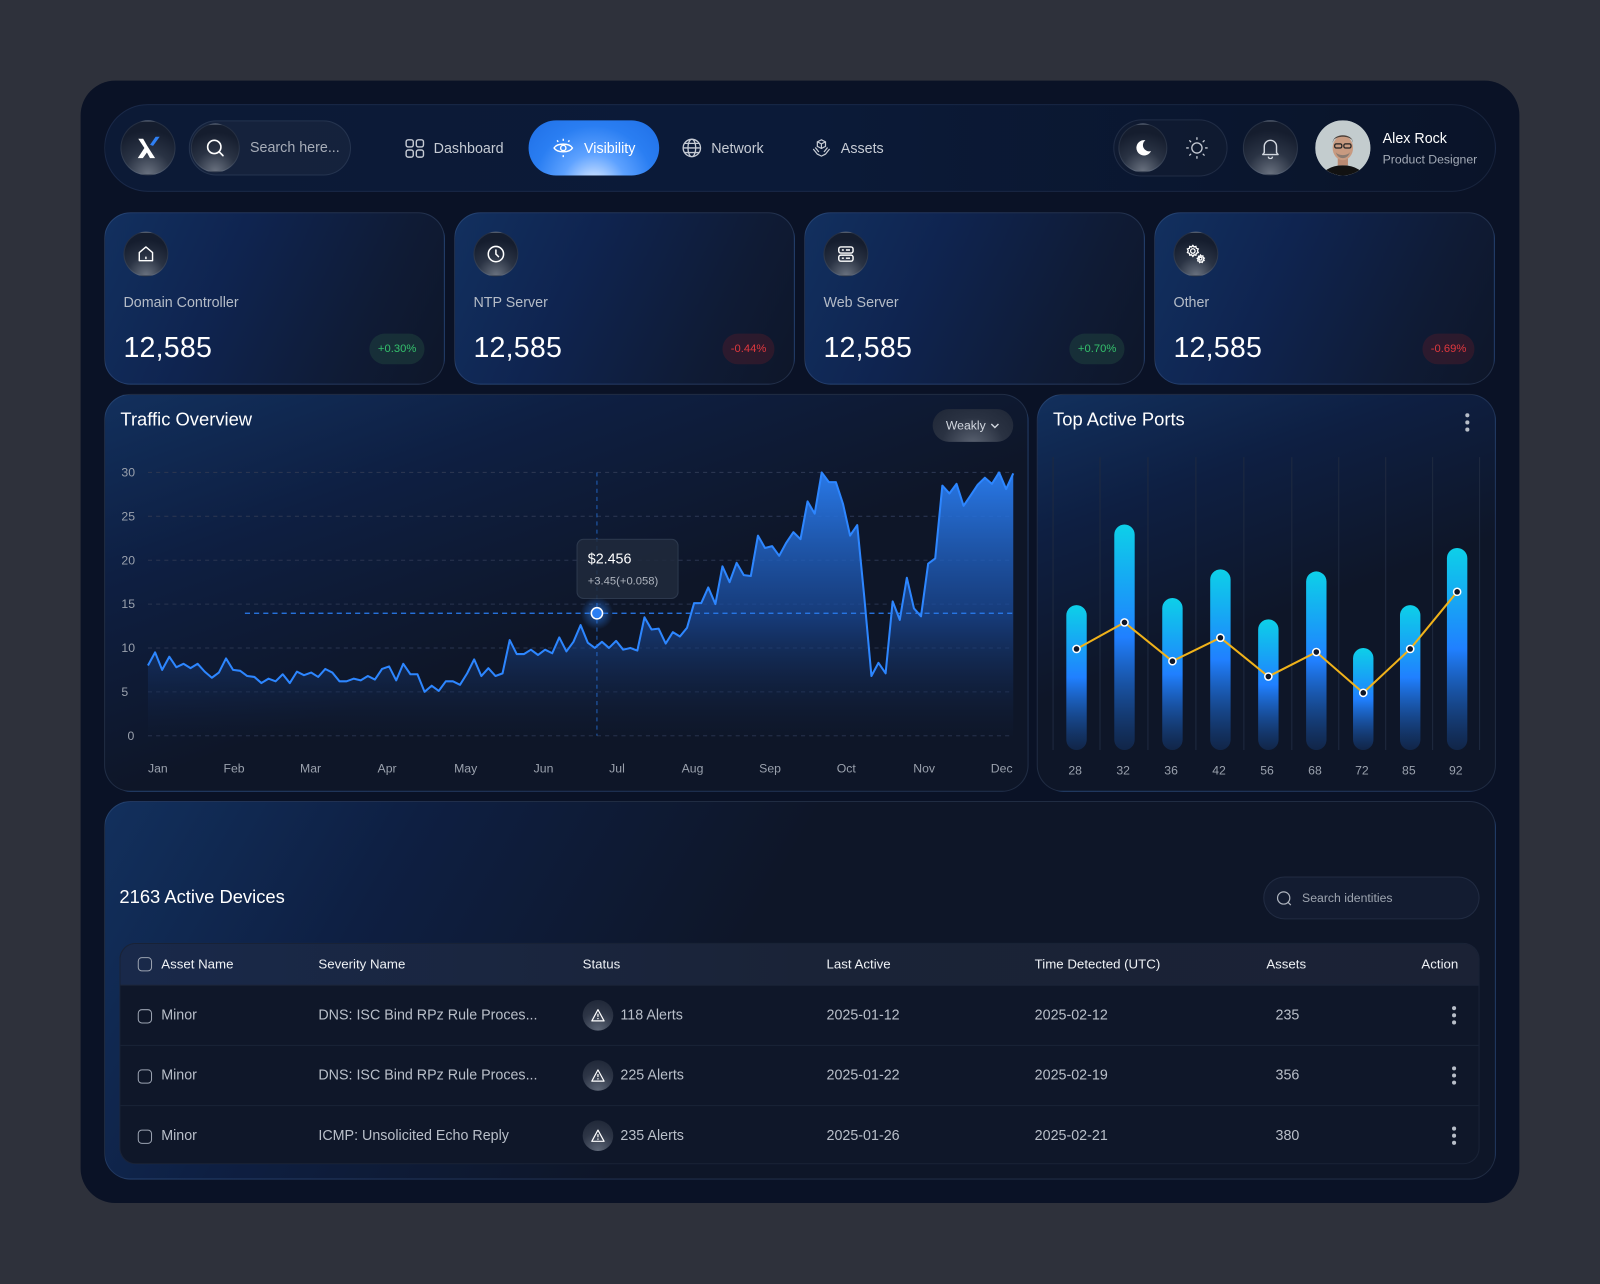  What do you see at coordinates (157, 768) in the screenshot?
I see `x-tick: Jan` at bounding box center [157, 768].